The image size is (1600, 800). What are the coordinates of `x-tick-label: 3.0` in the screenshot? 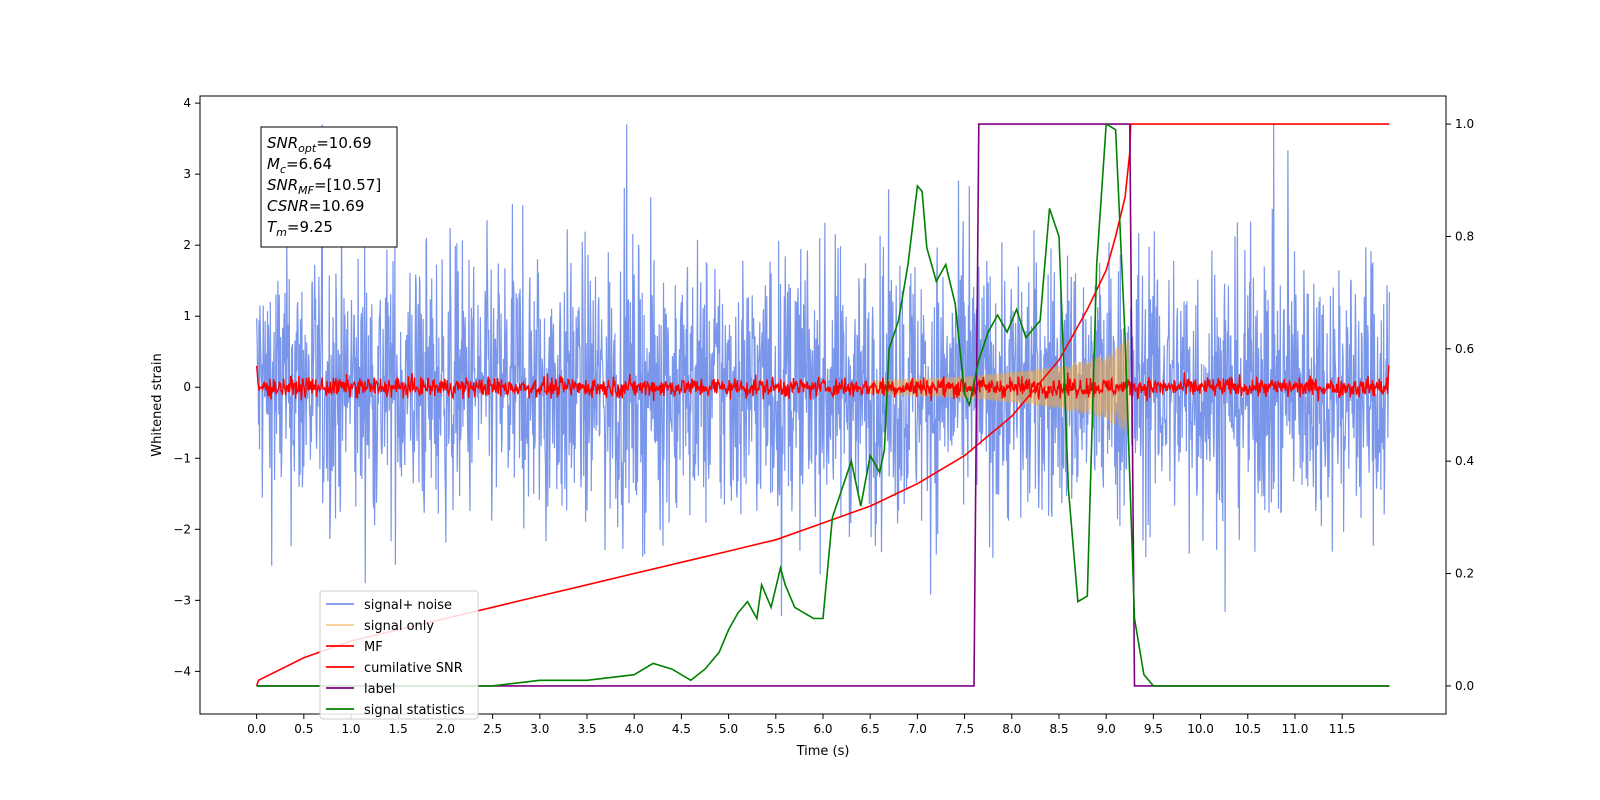 It's located at (539, 729).